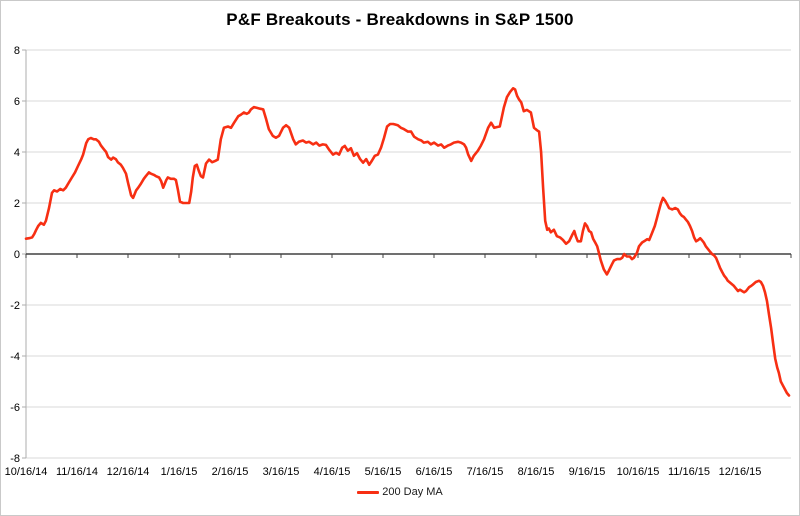 The width and height of the screenshot is (800, 516). Describe the element at coordinates (17, 153) in the screenshot. I see `y-tick-label: 4` at that location.